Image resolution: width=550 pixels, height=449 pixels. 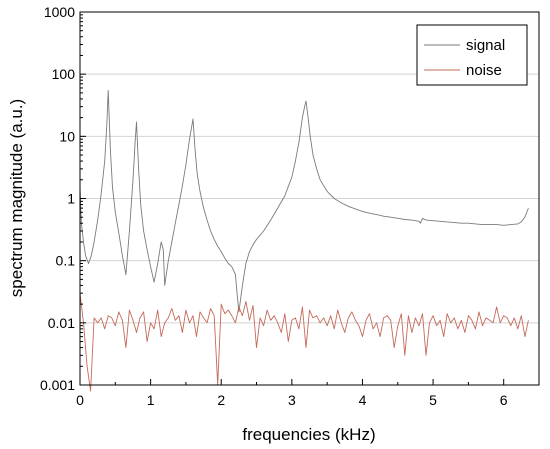 What do you see at coordinates (57, 385) in the screenshot?
I see `y-tick-label: 0.001` at bounding box center [57, 385].